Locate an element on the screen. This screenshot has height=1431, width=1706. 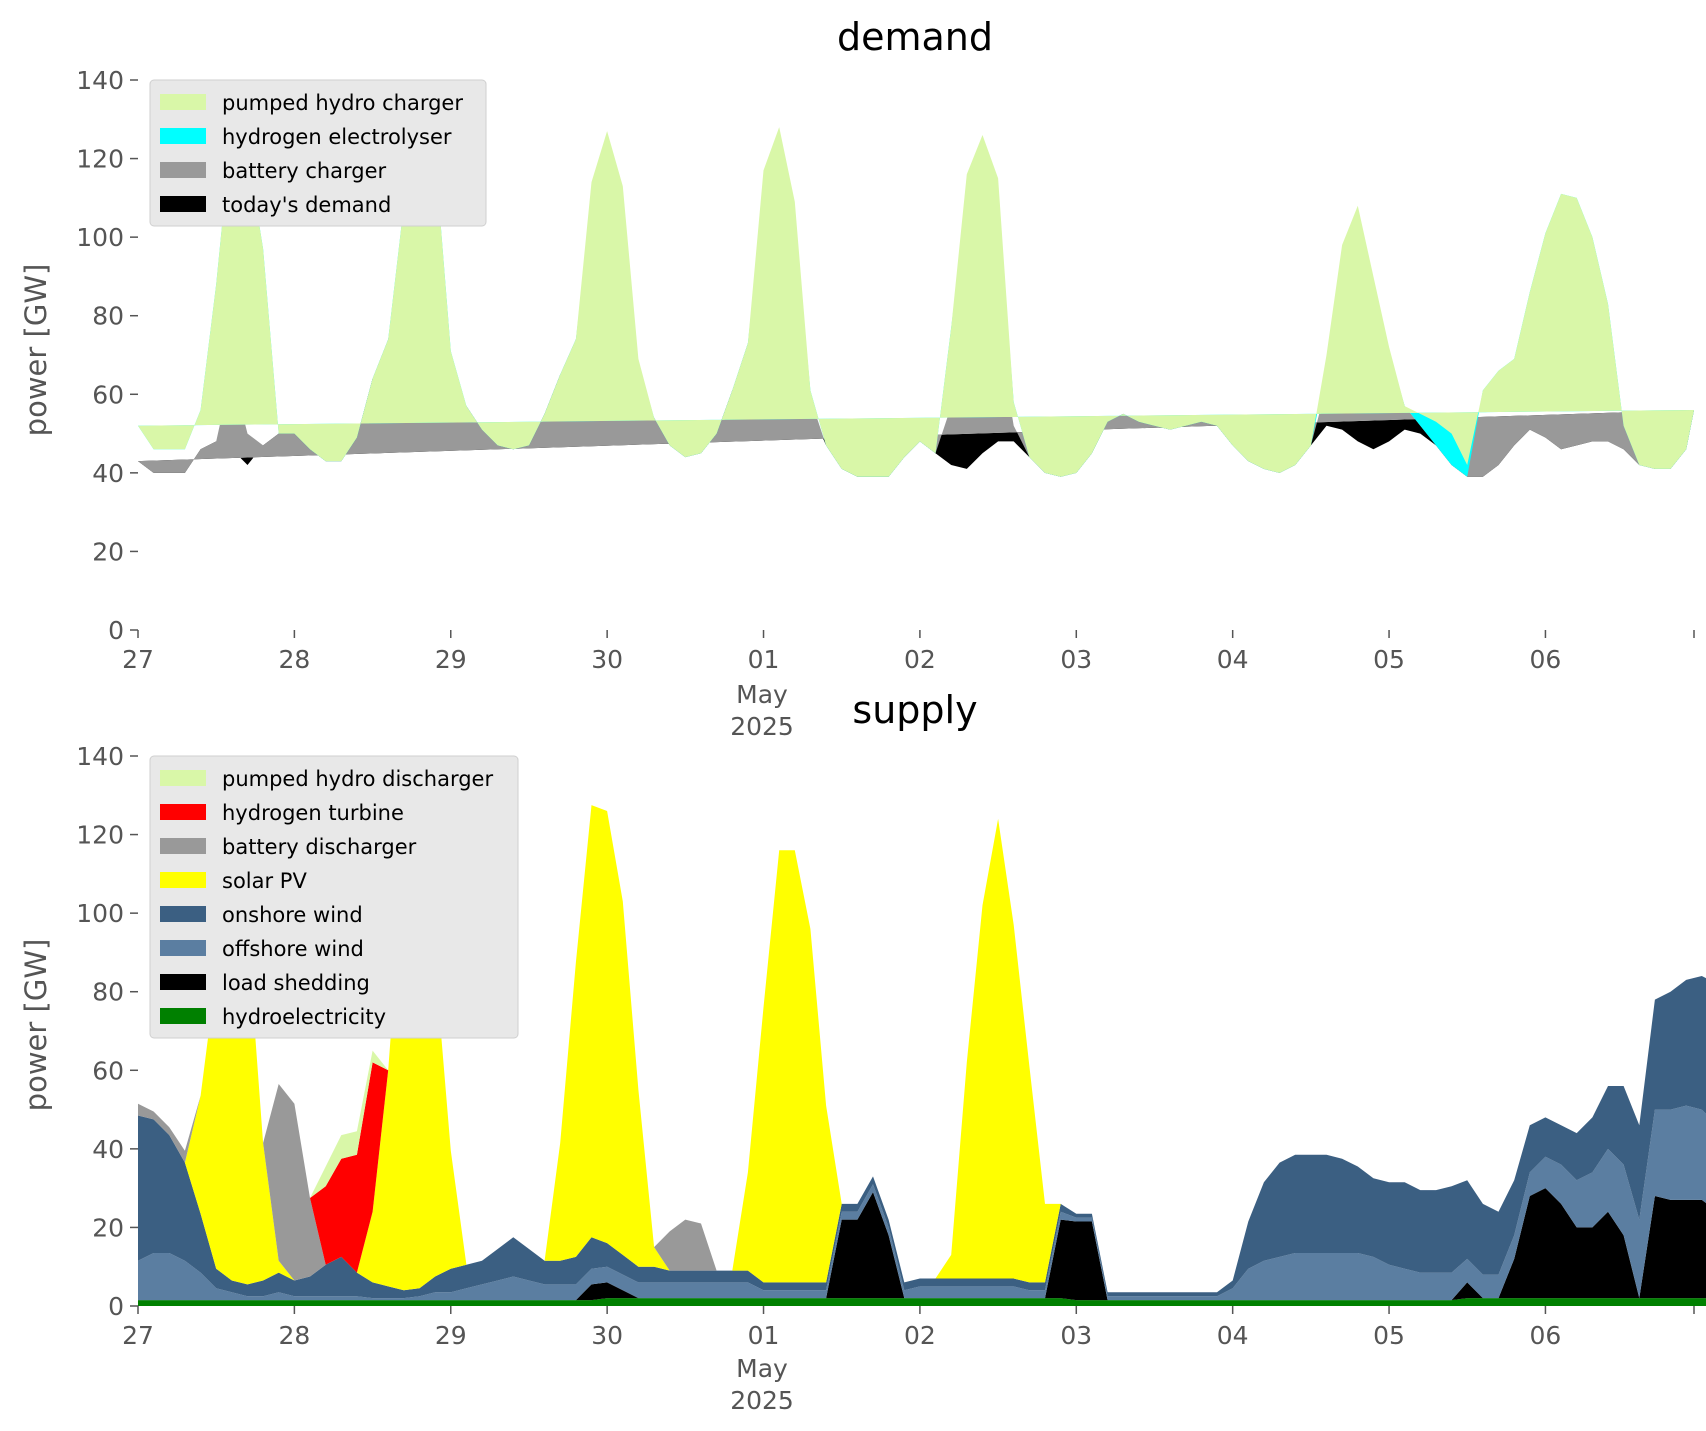
chart-title: demand is located at coordinates (915, 37).